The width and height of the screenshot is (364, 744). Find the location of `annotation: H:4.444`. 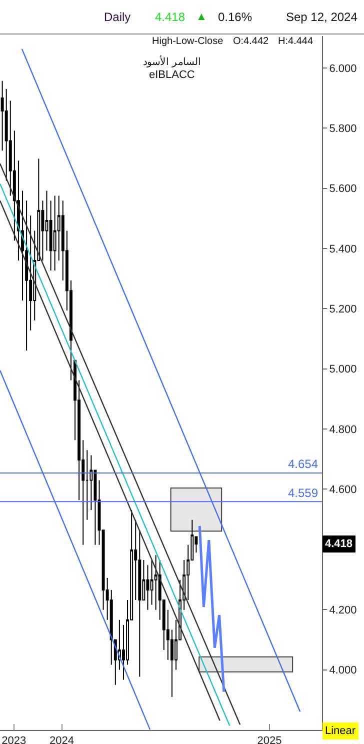

annotation: H:4.444 is located at coordinates (296, 41).